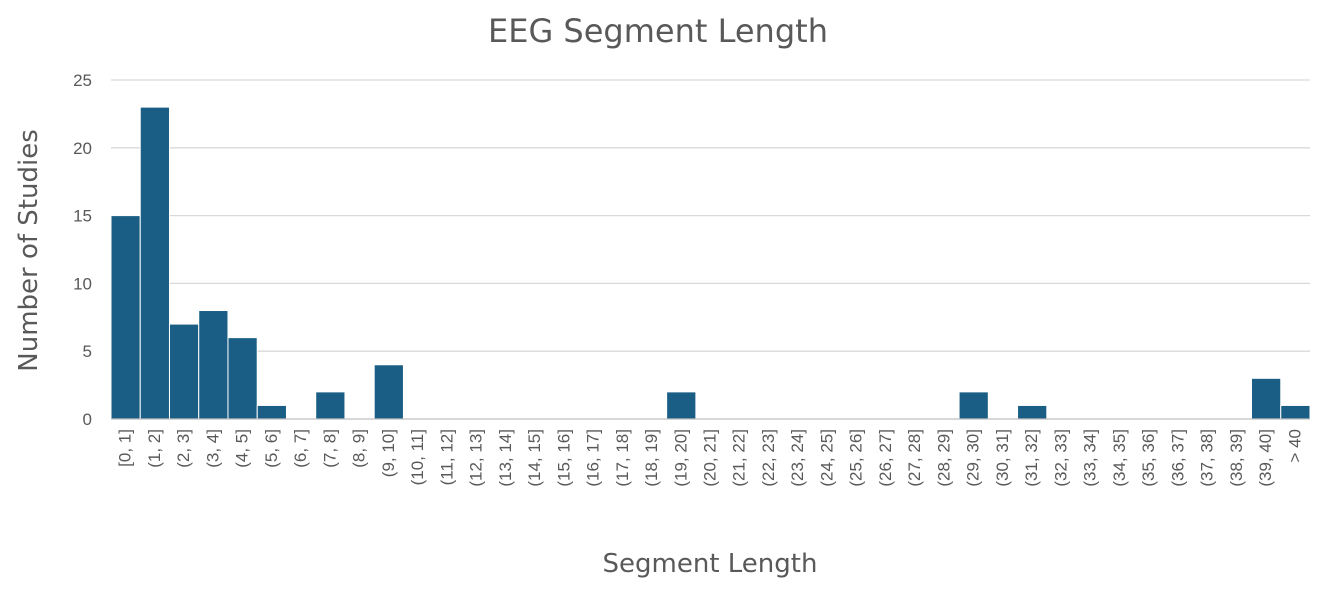 Image resolution: width=1325 pixels, height=591 pixels. What do you see at coordinates (242, 448) in the screenshot?
I see `x-tick-label: (4, 5]` at bounding box center [242, 448].